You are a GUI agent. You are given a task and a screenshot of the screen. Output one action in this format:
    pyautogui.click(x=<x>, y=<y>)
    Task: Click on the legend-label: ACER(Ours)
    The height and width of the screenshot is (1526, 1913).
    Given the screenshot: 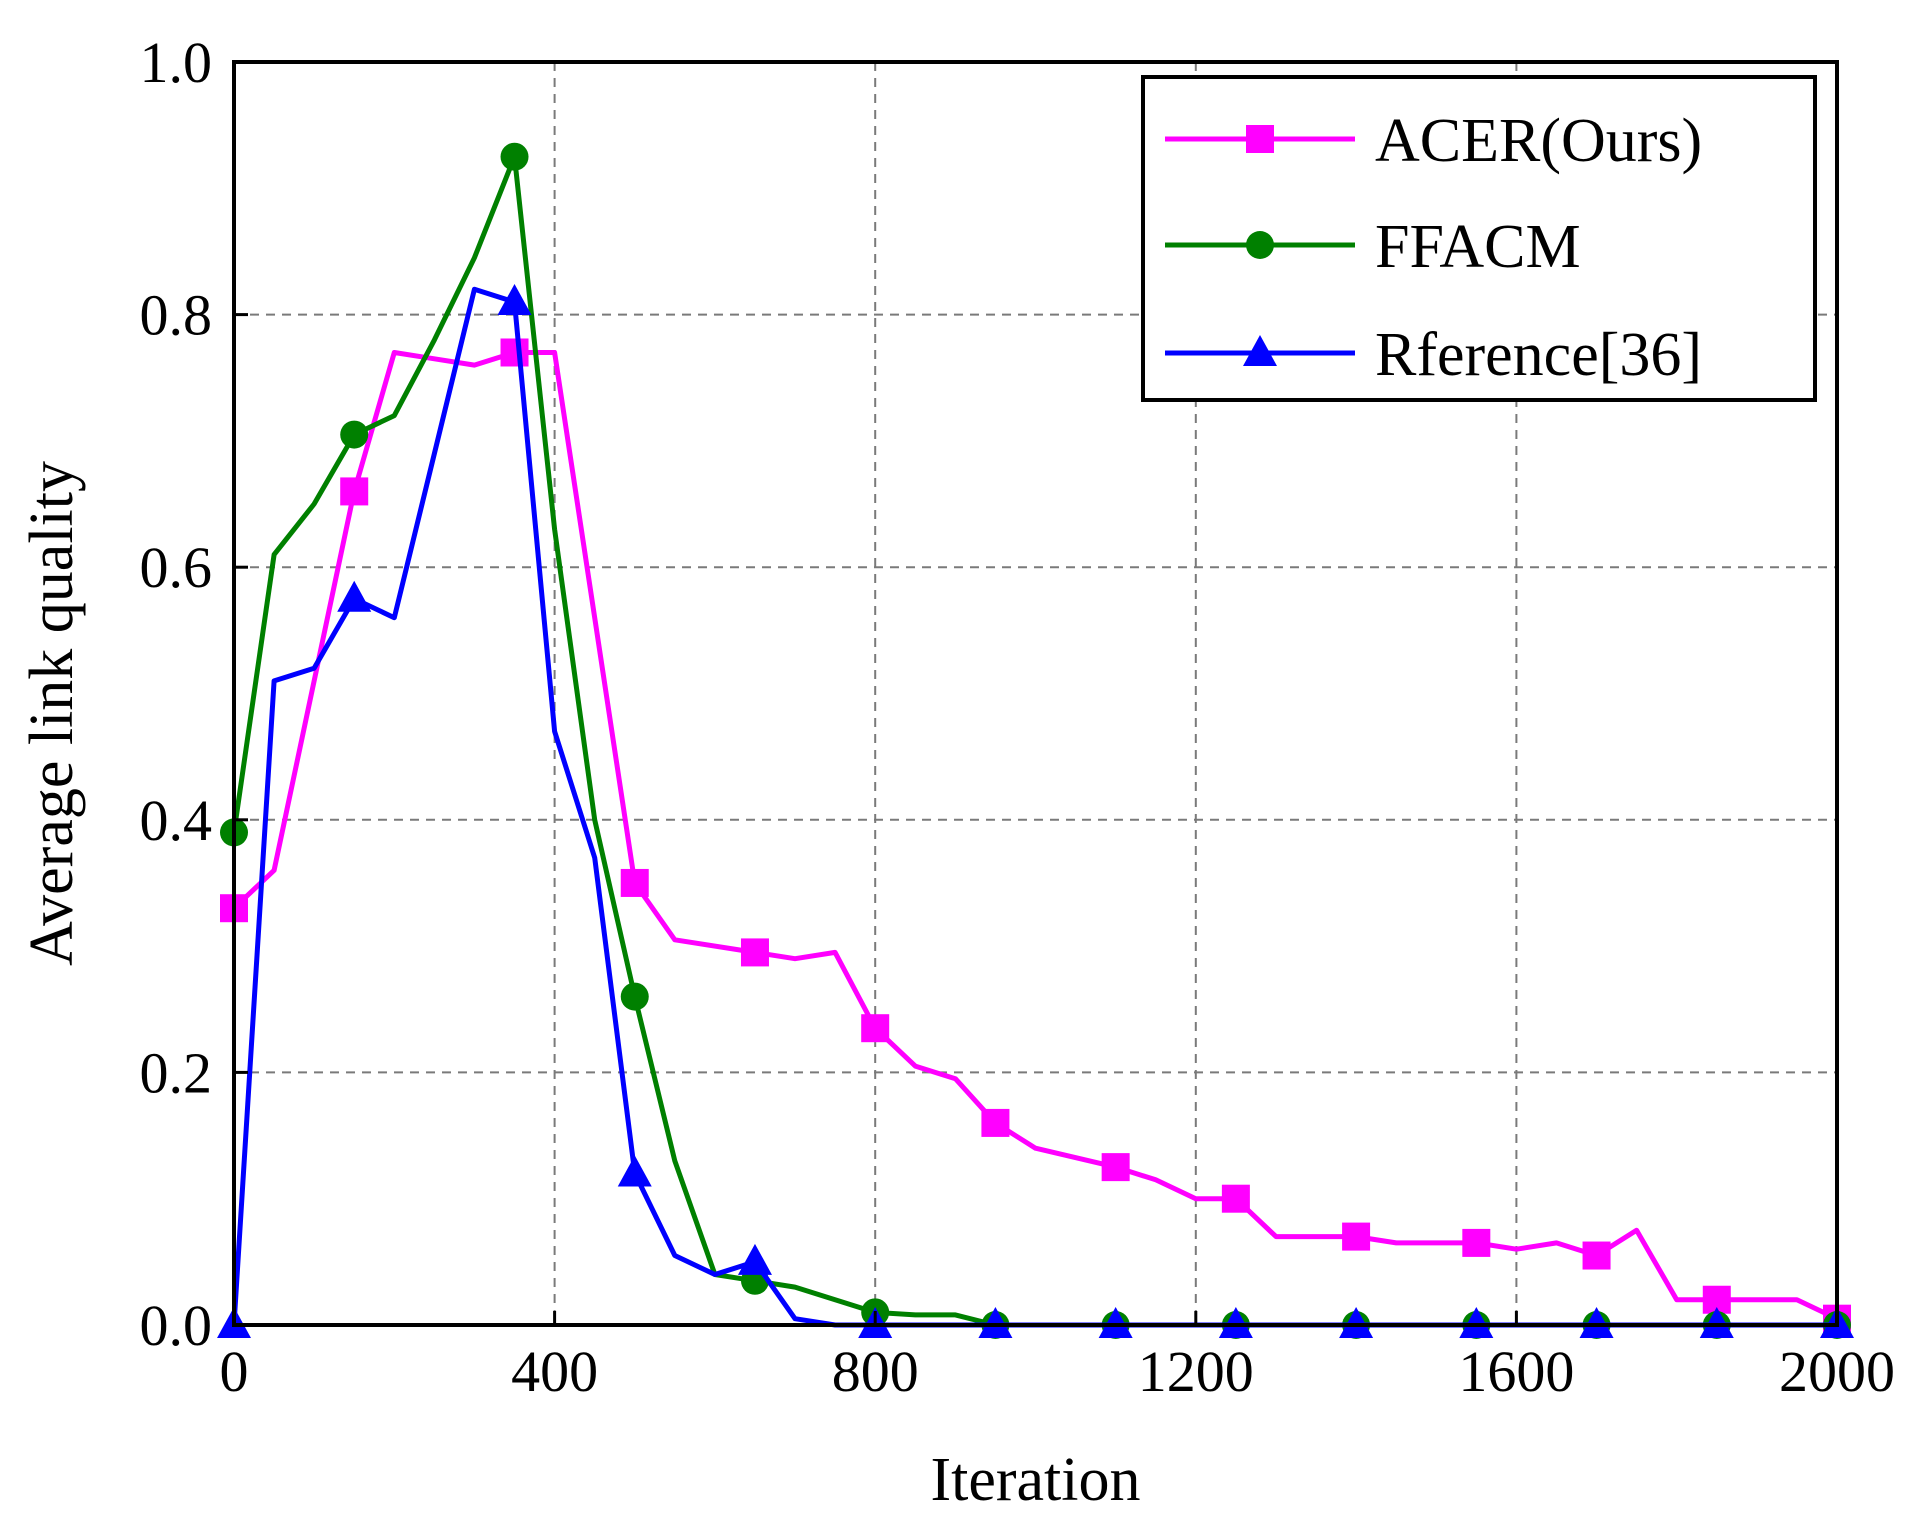 What is the action you would take?
    pyautogui.click(x=1538, y=141)
    